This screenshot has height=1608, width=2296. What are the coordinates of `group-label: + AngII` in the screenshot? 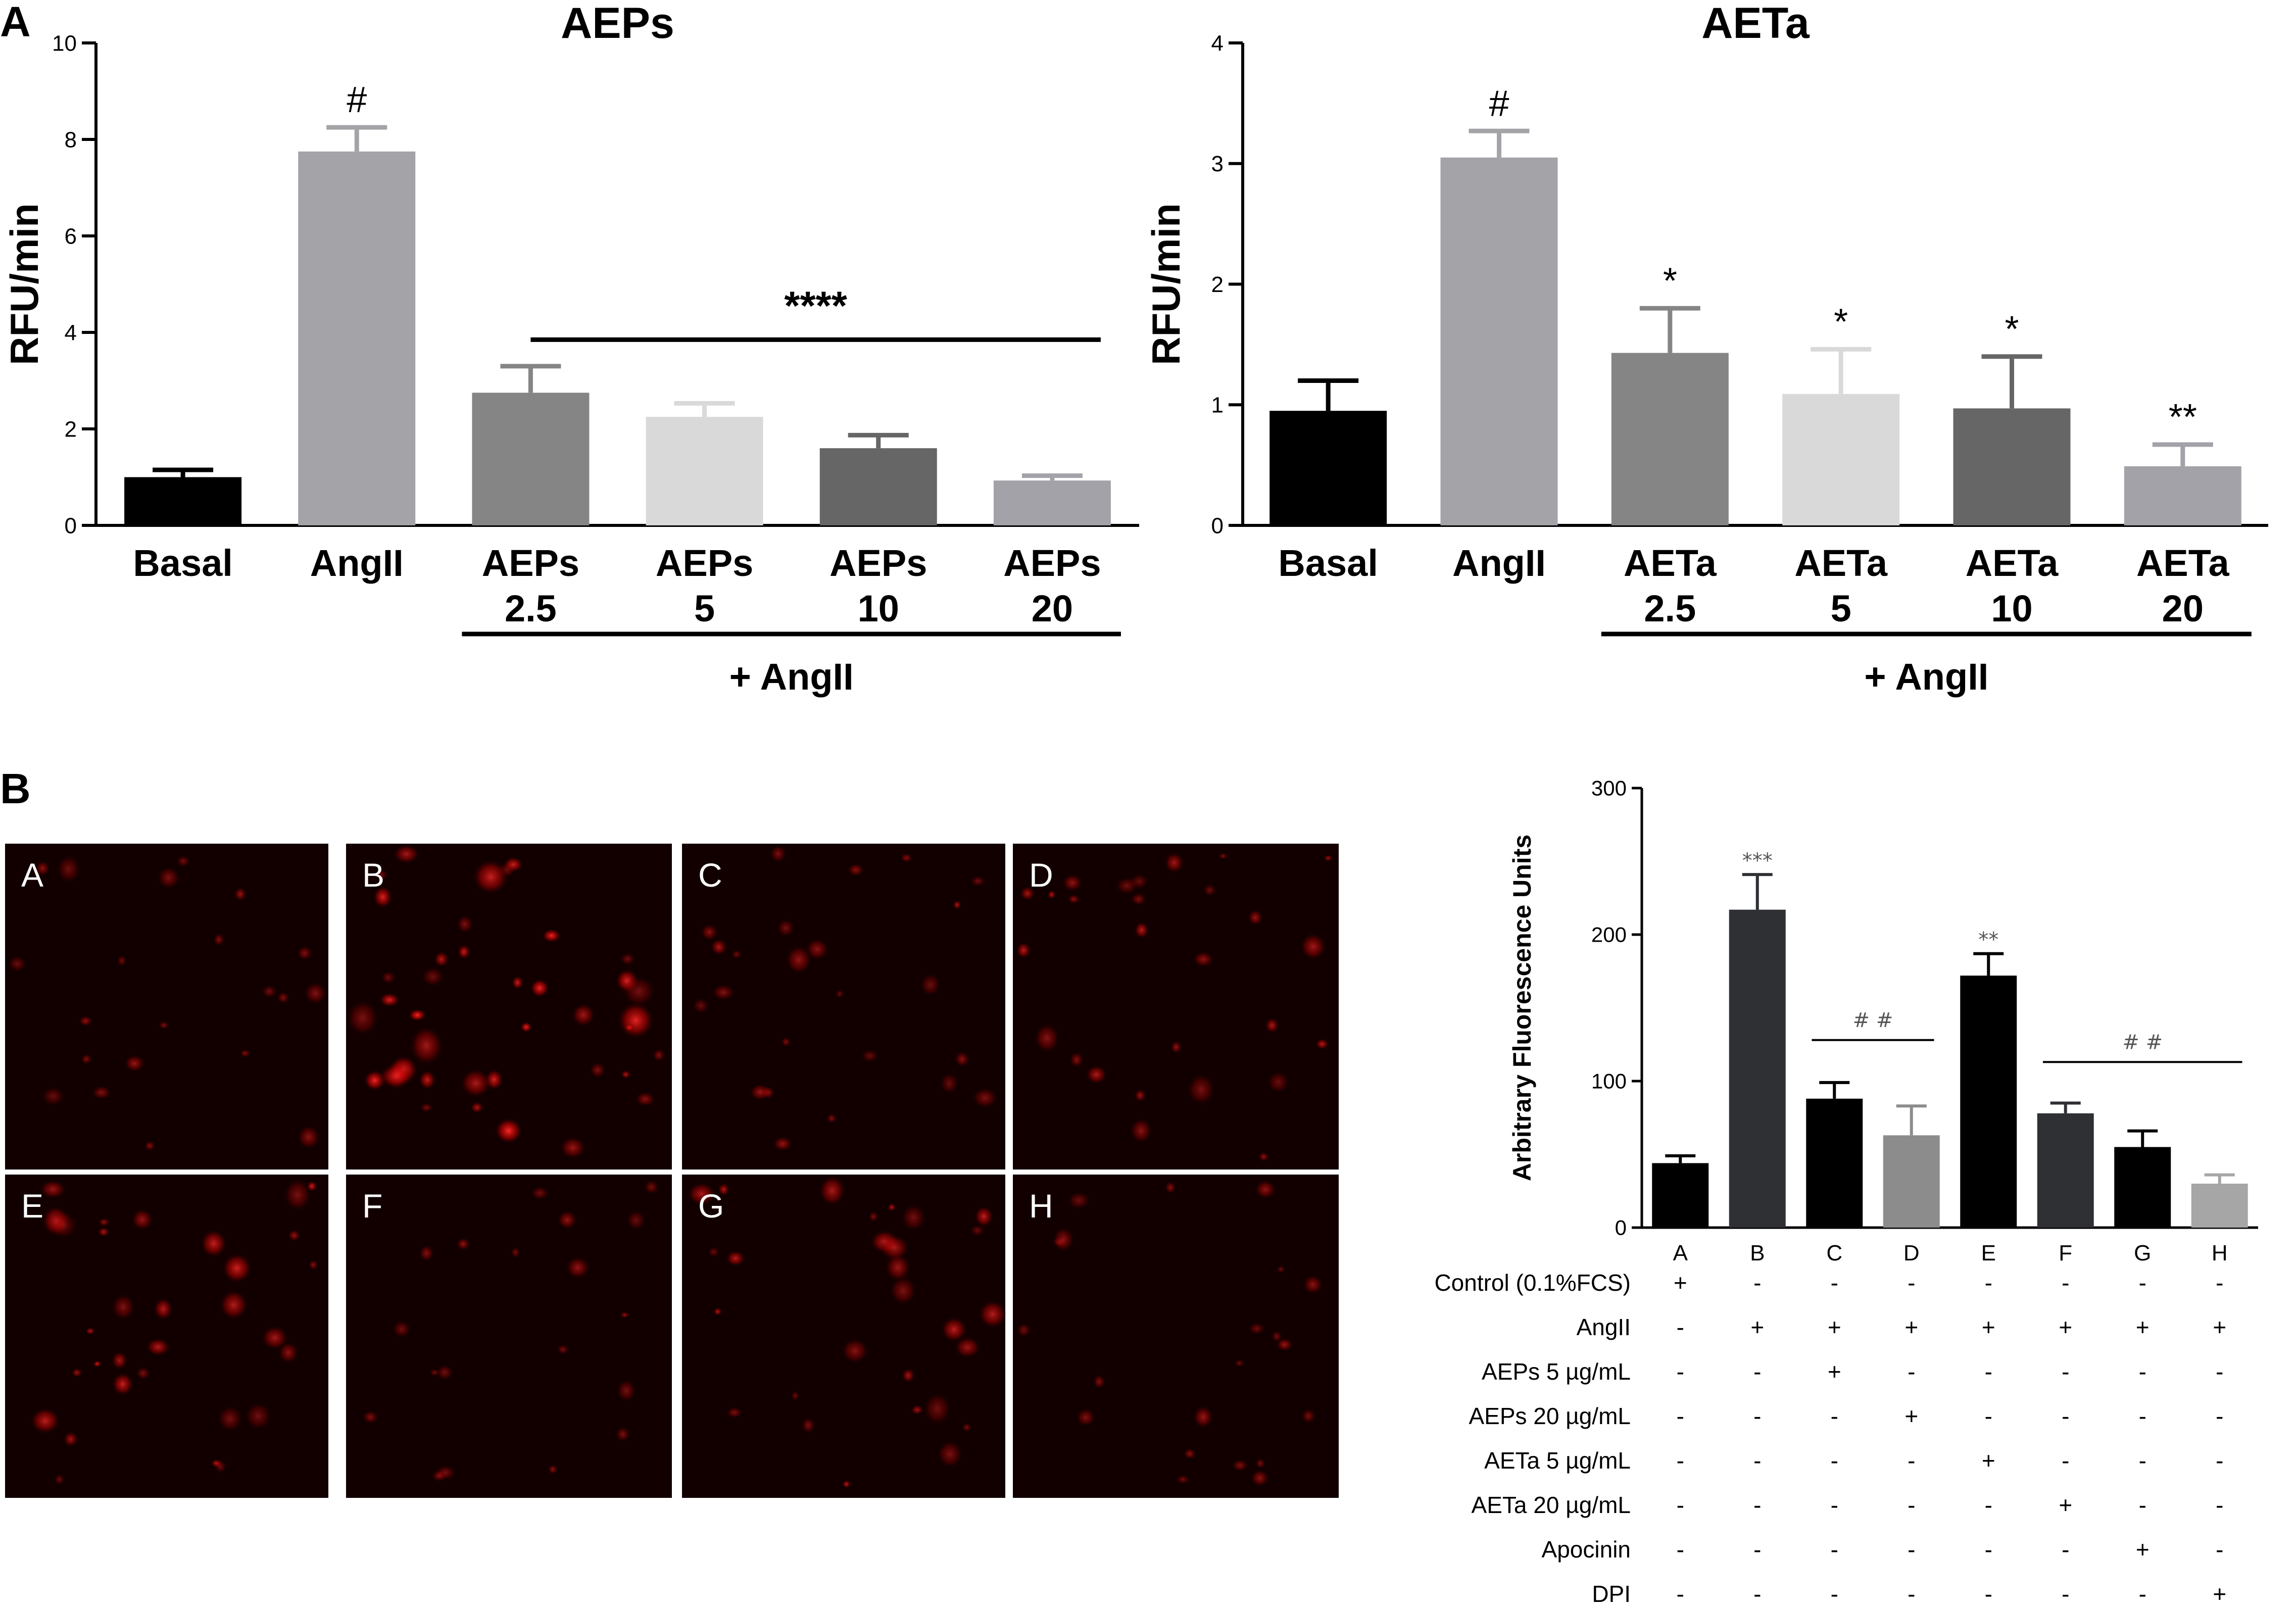 It's located at (791, 677).